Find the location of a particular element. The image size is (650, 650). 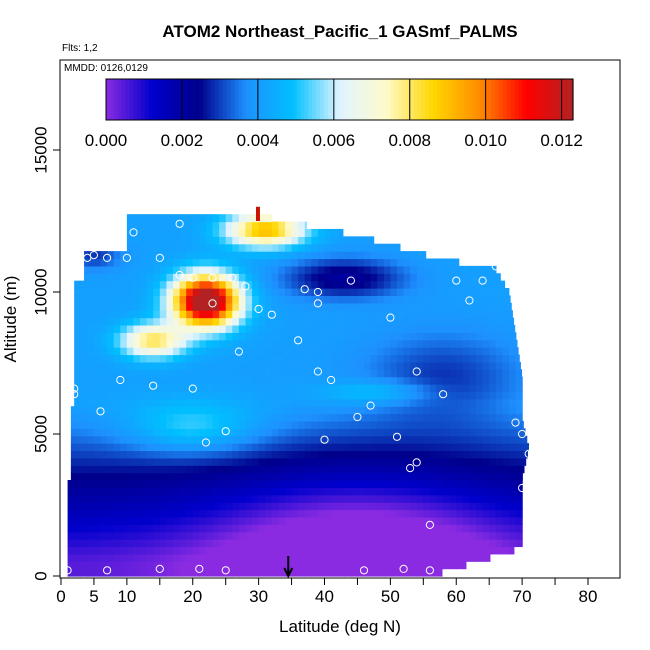

colorbar-tick-label: 0.012 is located at coordinates (561, 140).